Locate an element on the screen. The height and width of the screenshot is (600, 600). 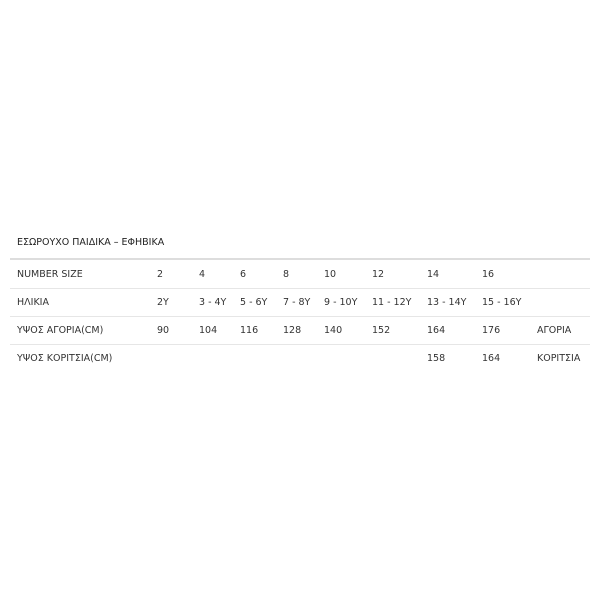
table-cell: ΚΟΡΙΤΣΙΑ is located at coordinates (559, 358).